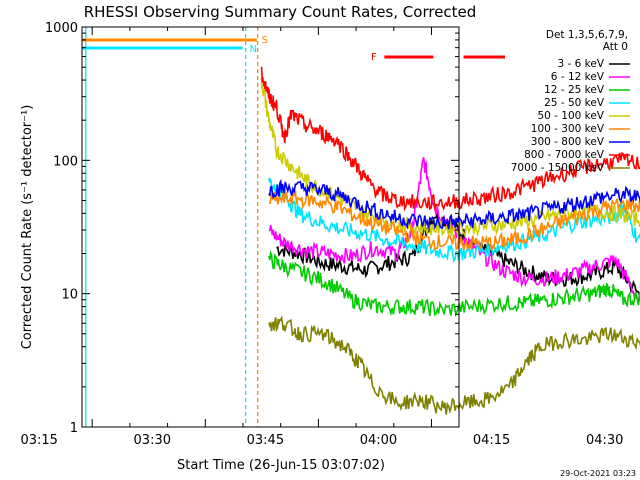 This screenshot has height=480, width=640. What do you see at coordinates (152, 440) in the screenshot?
I see `x-tick-label: 03:30` at bounding box center [152, 440].